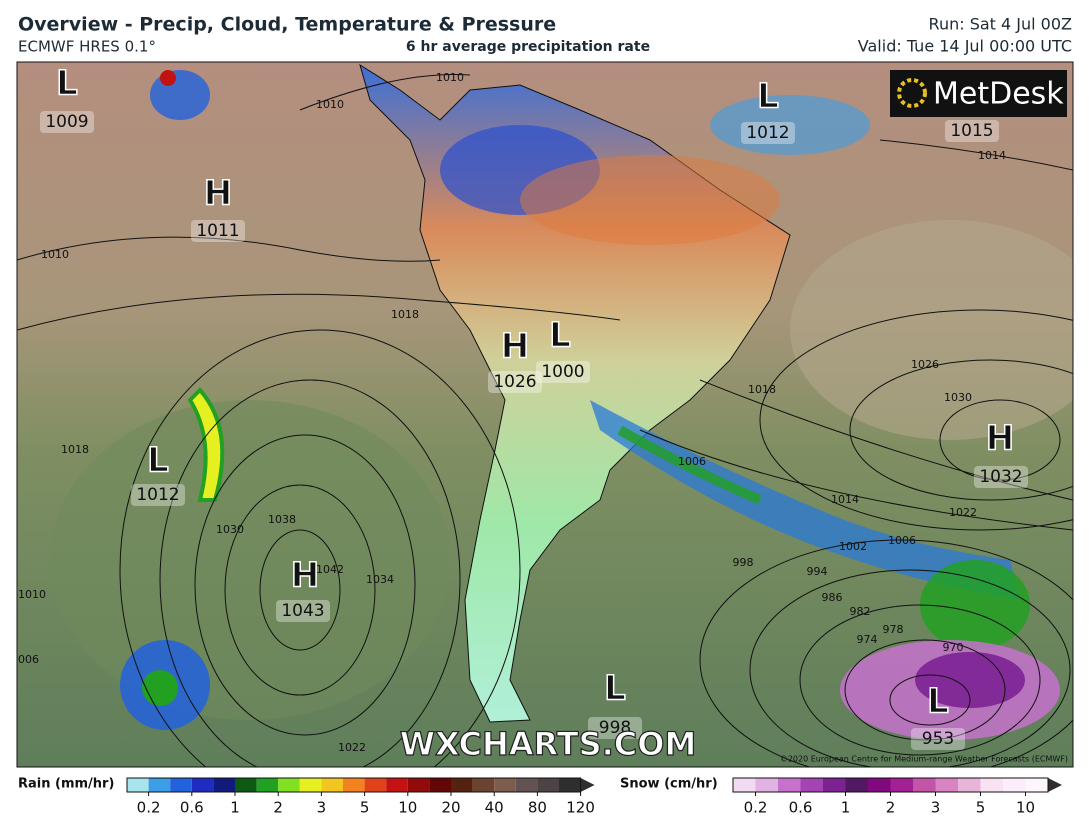 The width and height of the screenshot is (1089, 835). What do you see at coordinates (867, 639) in the screenshot?
I see `isobar-label: 974` at bounding box center [867, 639].